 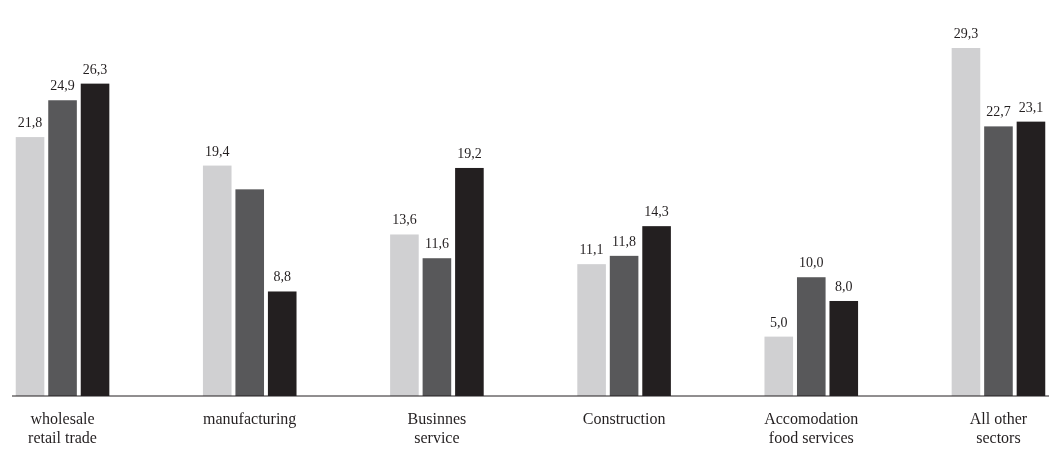 I want to click on x-tick-label: Businnes service, so click(x=437, y=428).